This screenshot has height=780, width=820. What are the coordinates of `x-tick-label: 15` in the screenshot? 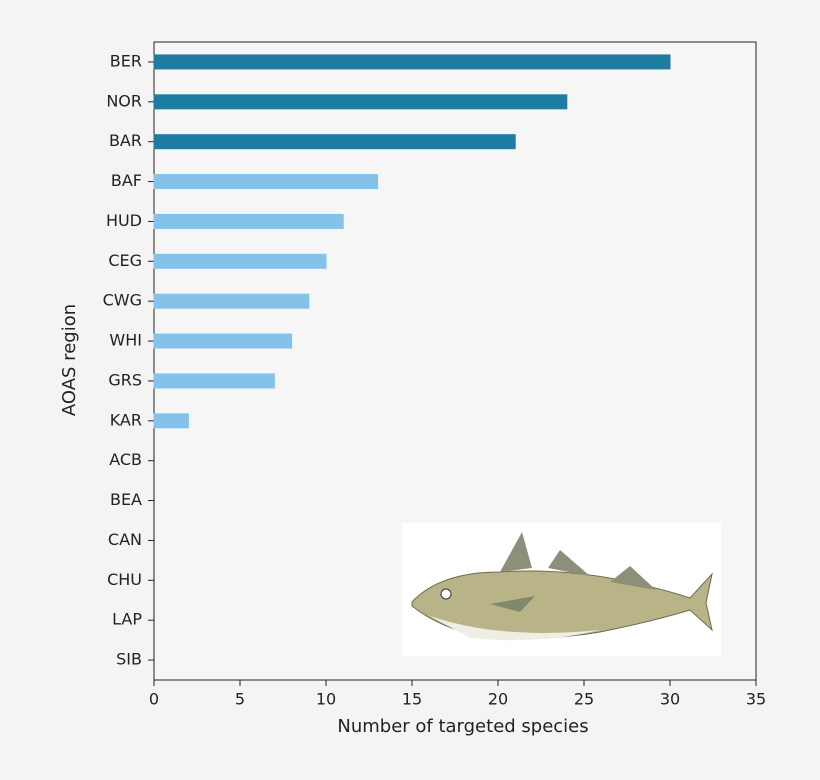 It's located at (412, 699).